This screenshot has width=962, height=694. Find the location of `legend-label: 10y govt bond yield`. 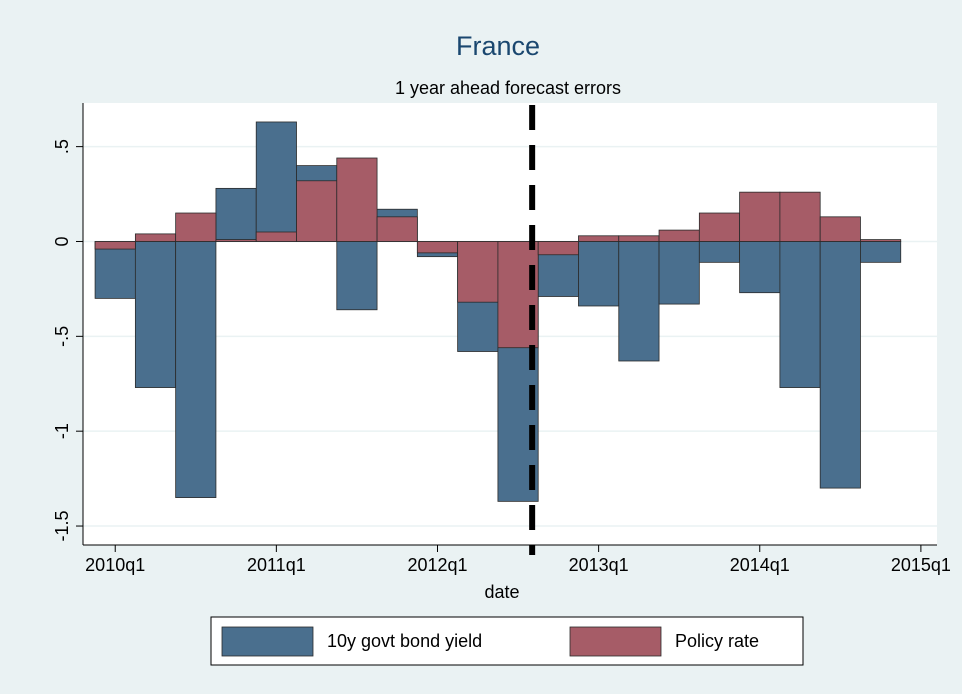

legend-label: 10y govt bond yield is located at coordinates (404, 641).